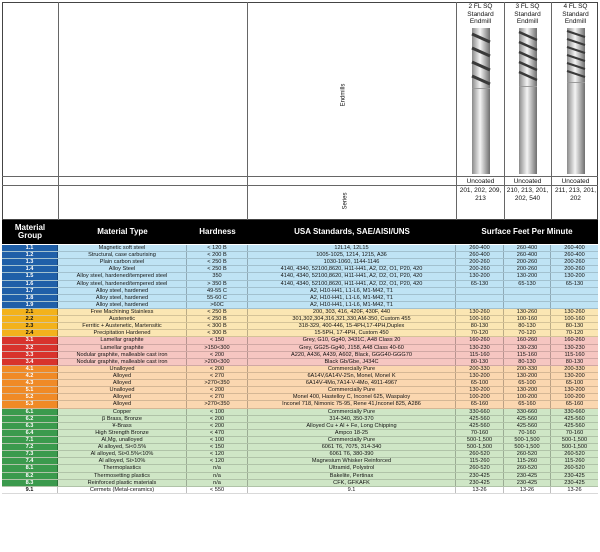 The image size is (600, 552). What do you see at coordinates (30, 397) in the screenshot?
I see `material-group-cell: 5.2` at bounding box center [30, 397].